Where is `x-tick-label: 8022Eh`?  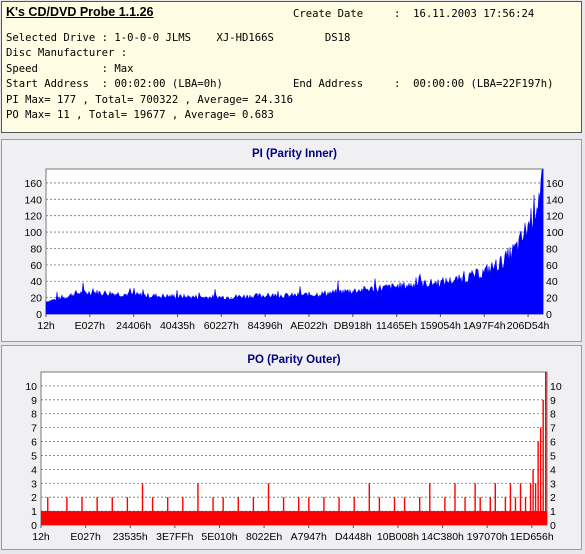 x-tick-label: 8022Eh is located at coordinates (264, 537).